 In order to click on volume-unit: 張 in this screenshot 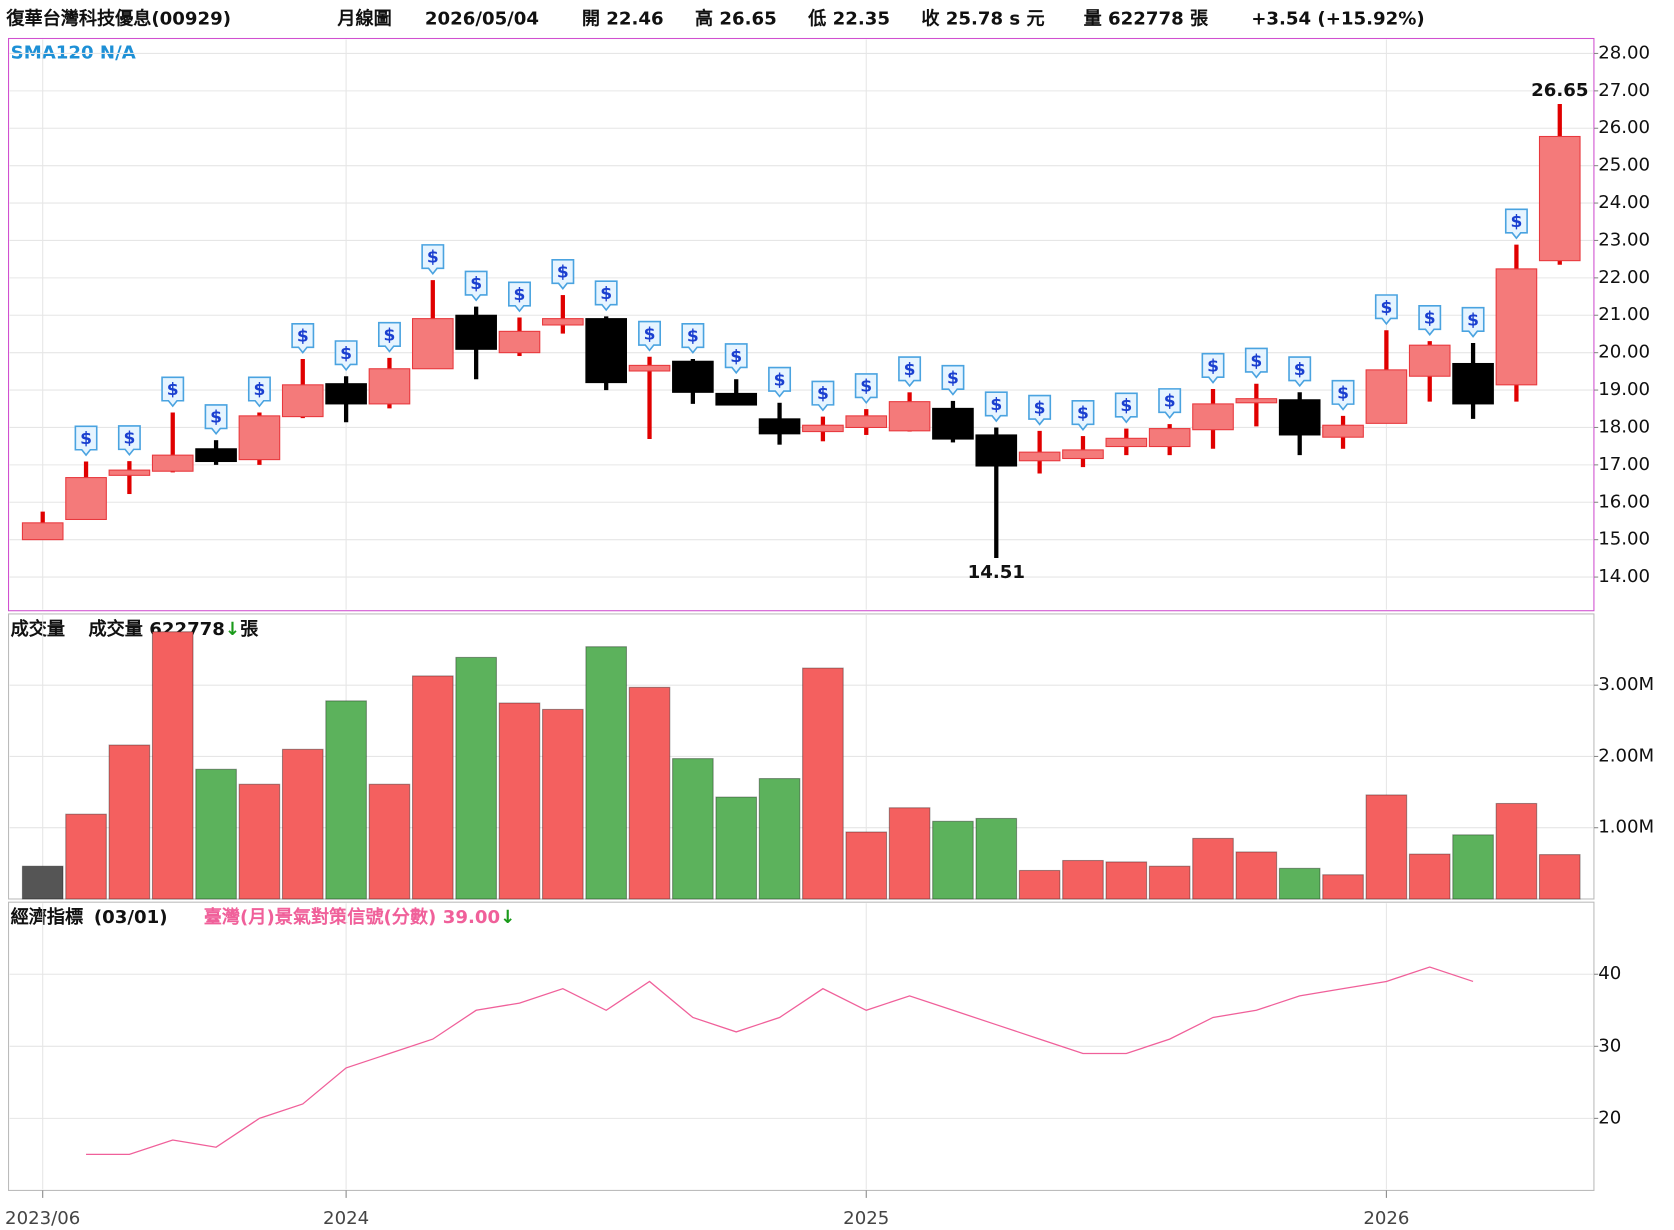, I will do `click(249, 629)`.